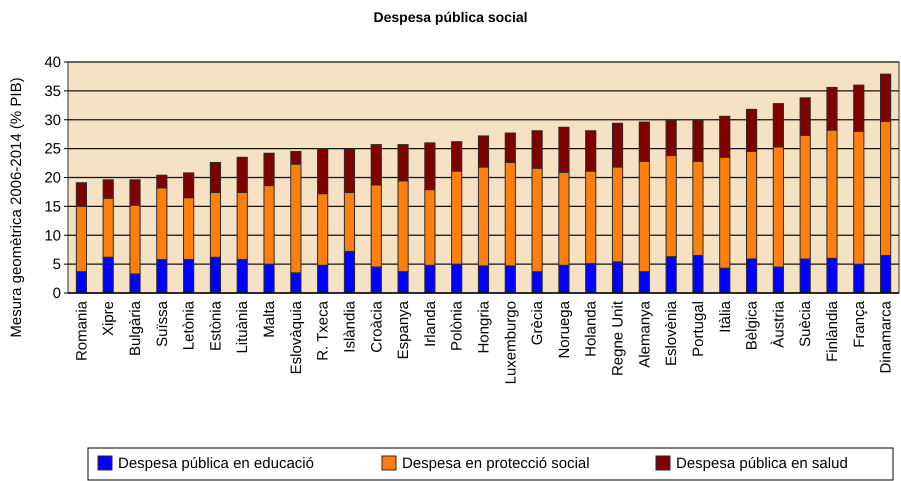 The image size is (901, 481). I want to click on x-tick-label: Polònia, so click(457, 326).